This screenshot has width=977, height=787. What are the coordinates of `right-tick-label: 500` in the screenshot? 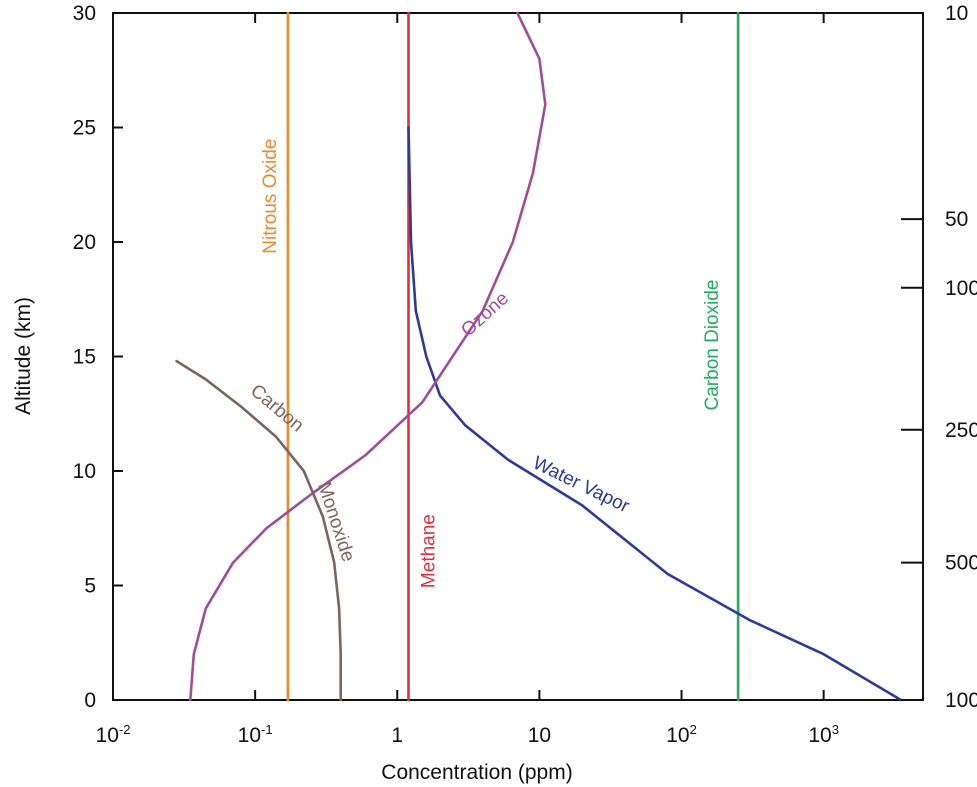 It's located at (961, 563).